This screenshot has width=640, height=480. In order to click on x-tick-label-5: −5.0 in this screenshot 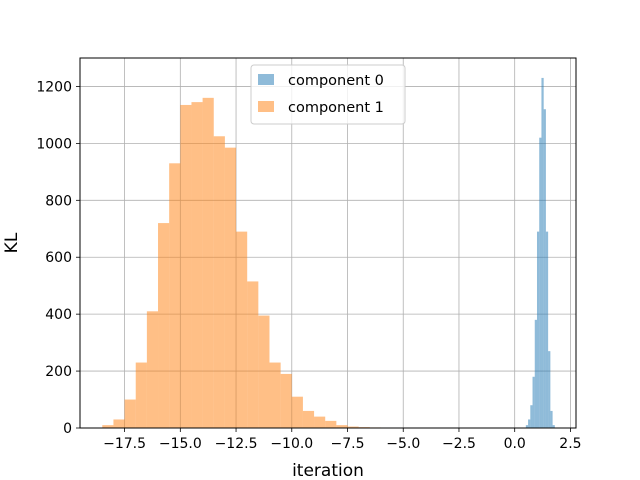, I will do `click(403, 444)`.